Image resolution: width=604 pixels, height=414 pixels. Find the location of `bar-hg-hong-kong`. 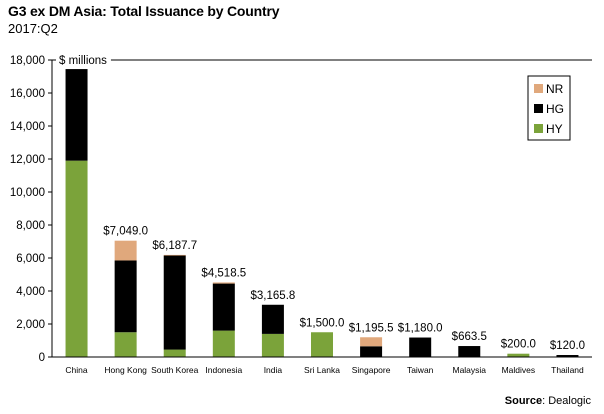

bar-hg-hong-kong is located at coordinates (125, 296).